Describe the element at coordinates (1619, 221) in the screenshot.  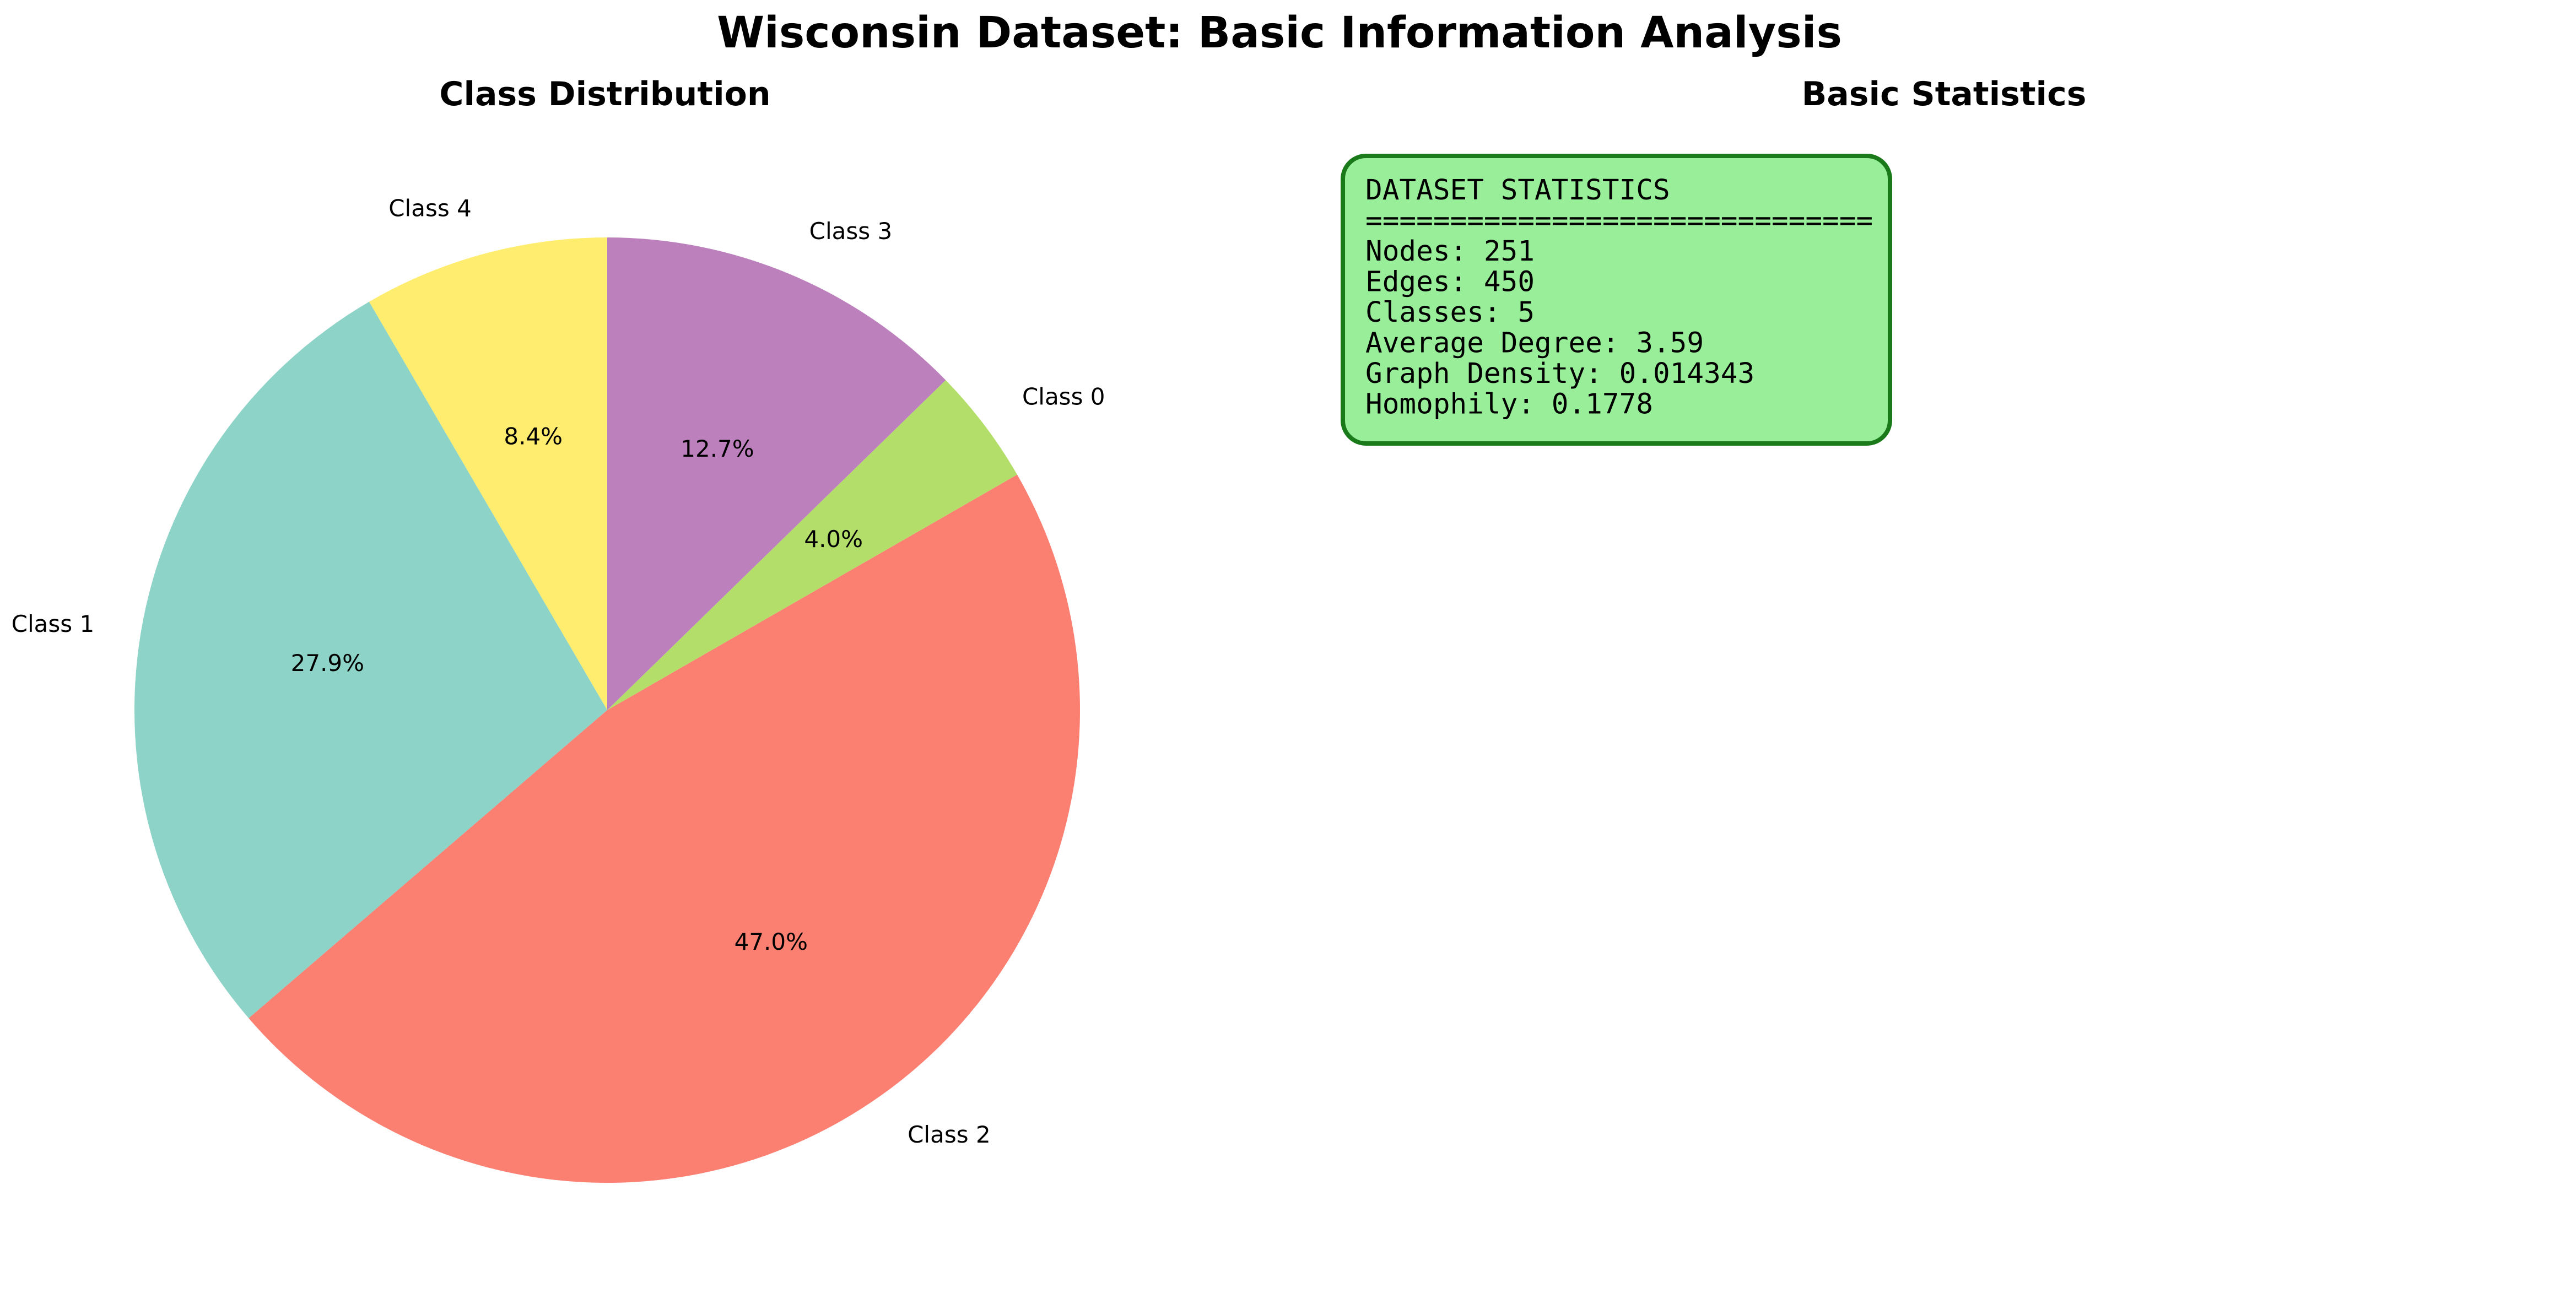
I see `stats-line: ==============================` at that location.